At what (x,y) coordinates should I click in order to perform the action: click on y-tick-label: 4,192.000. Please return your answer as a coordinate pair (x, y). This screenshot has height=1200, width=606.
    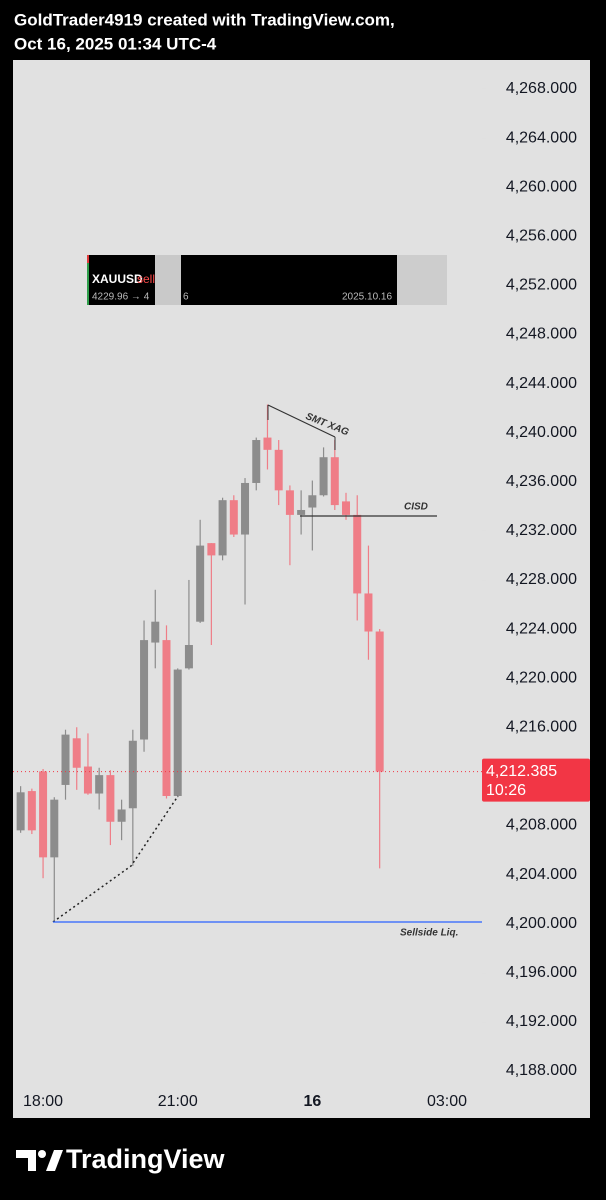
    Looking at the image, I should click on (541, 1021).